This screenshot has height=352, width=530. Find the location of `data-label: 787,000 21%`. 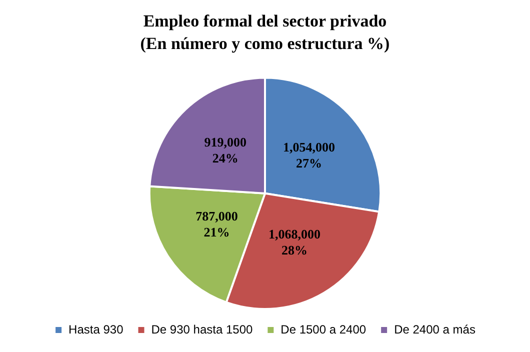

data-label: 787,000 21% is located at coordinates (217, 224).